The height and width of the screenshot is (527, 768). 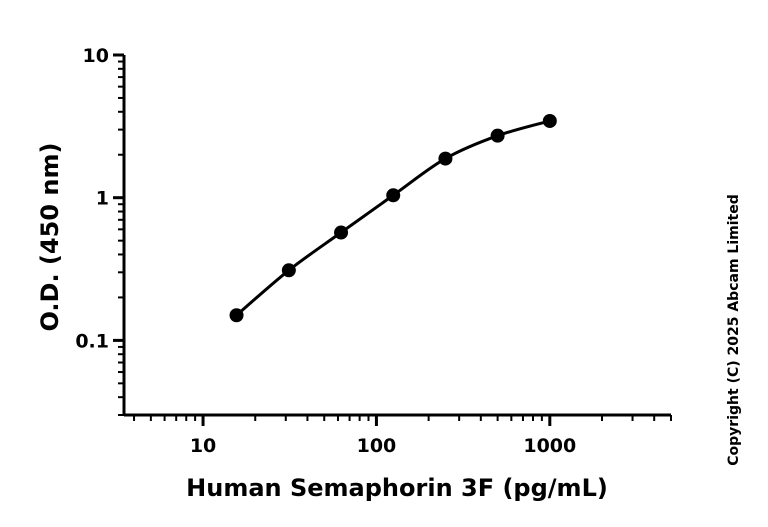 What do you see at coordinates (96, 56) in the screenshot?
I see `y-tick-label: 10` at bounding box center [96, 56].